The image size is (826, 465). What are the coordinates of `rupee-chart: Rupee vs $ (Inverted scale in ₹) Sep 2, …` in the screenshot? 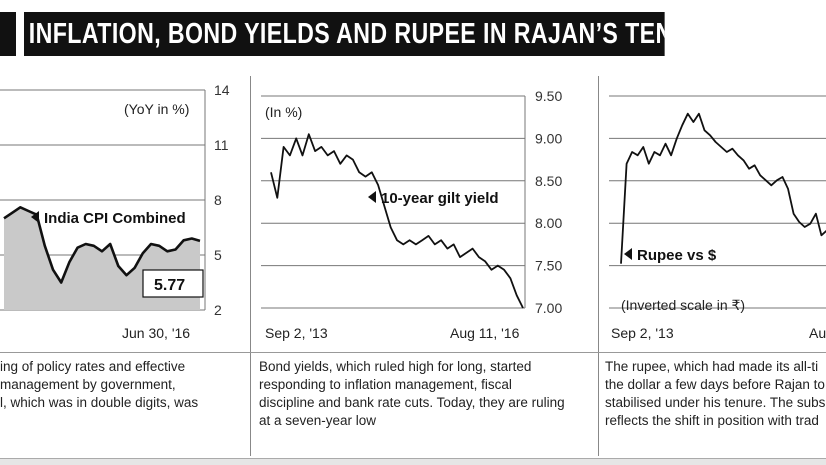 It's located at (717, 218).